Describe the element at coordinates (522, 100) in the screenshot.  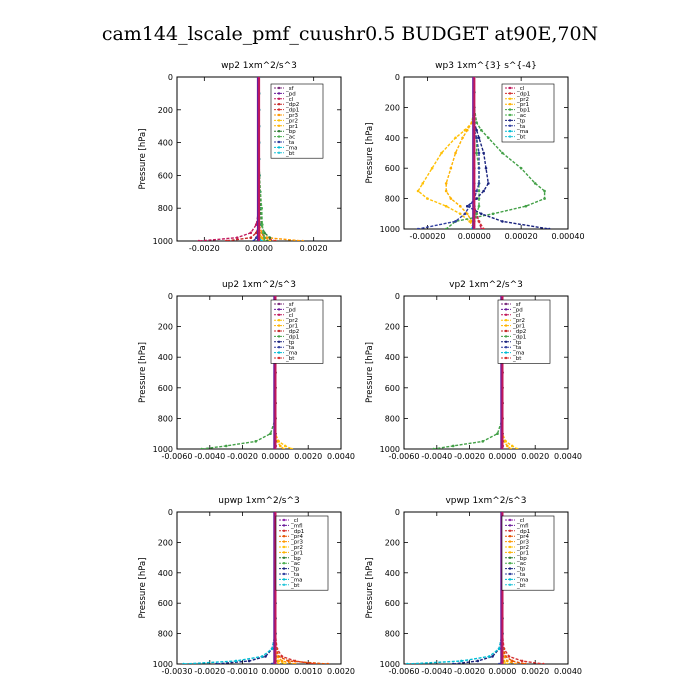
I see `legend-label: _pr2` at that location.